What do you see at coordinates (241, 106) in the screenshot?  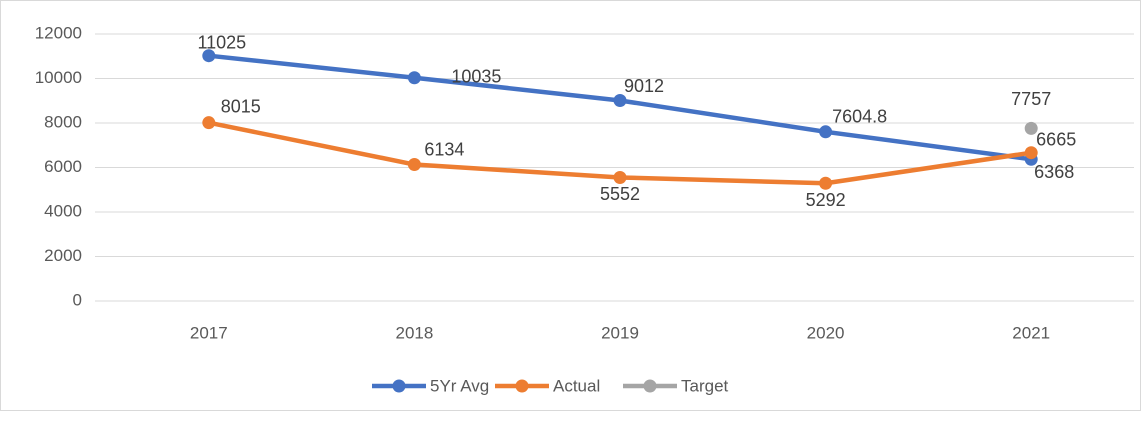 I see `data-label: 8015` at bounding box center [241, 106].